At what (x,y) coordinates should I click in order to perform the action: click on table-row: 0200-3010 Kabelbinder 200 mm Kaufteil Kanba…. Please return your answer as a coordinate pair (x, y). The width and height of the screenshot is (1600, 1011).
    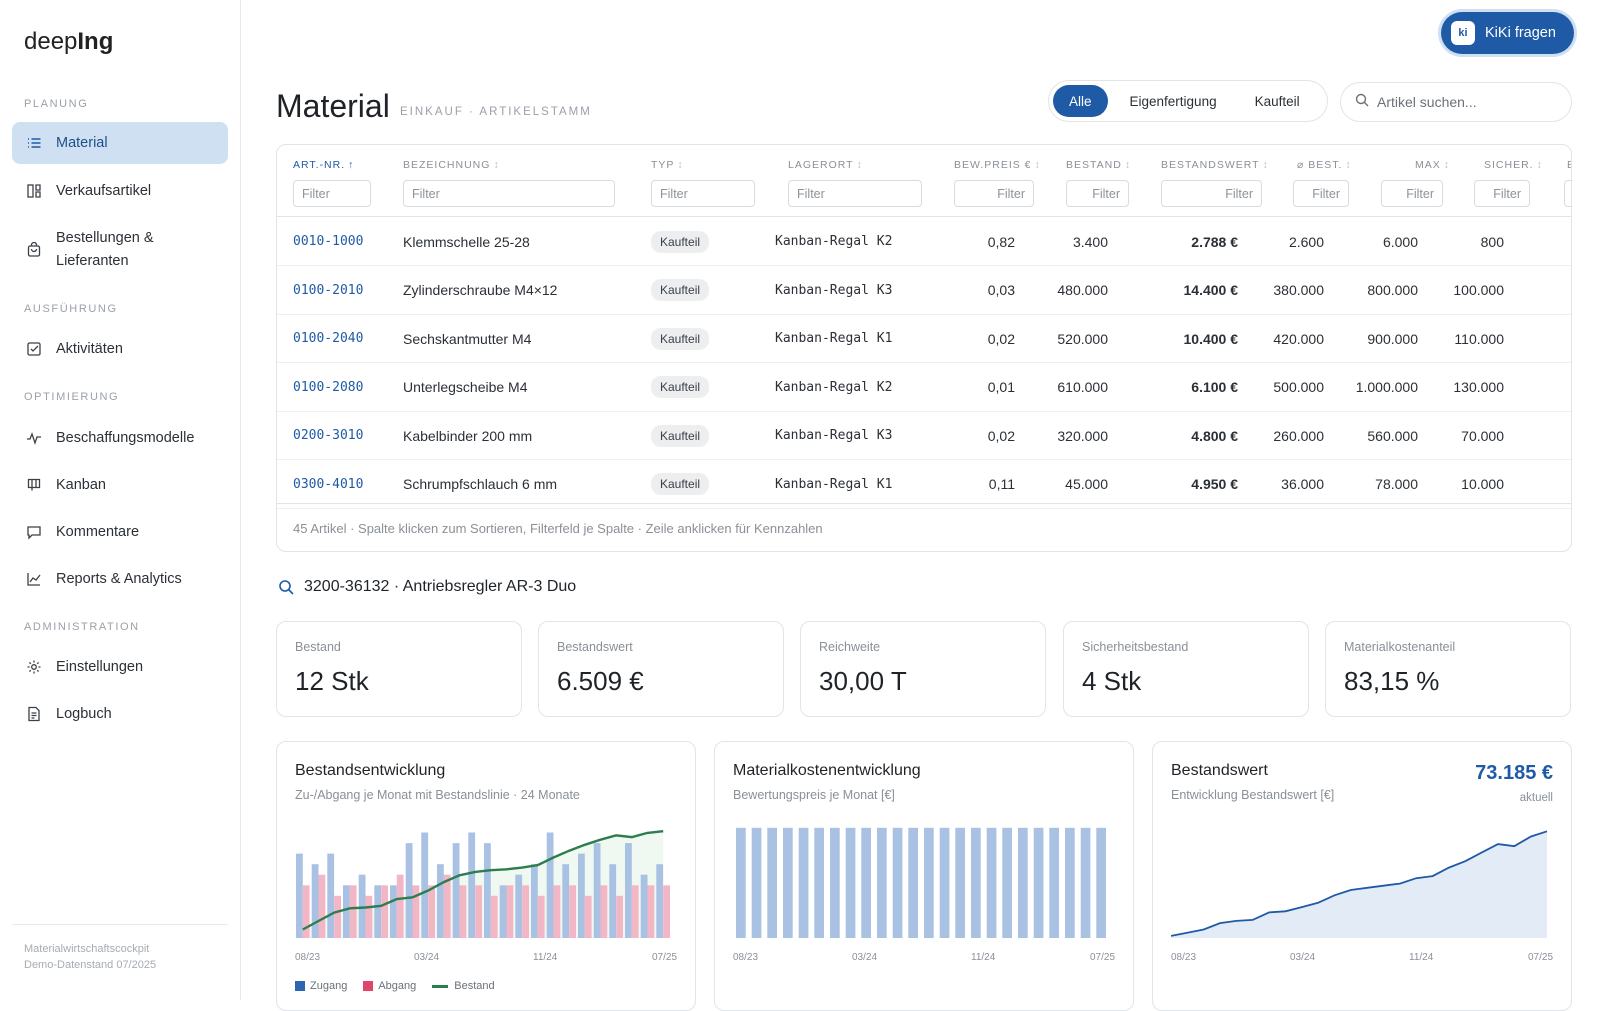
    Looking at the image, I should click on (924, 435).